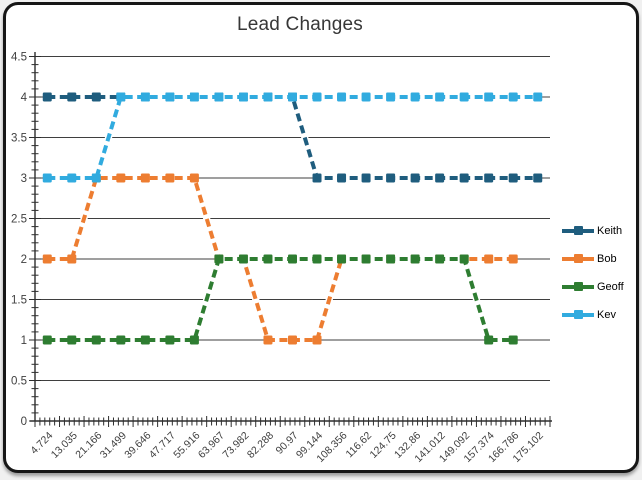  I want to click on x-tick-label: 13.035, so click(64, 445).